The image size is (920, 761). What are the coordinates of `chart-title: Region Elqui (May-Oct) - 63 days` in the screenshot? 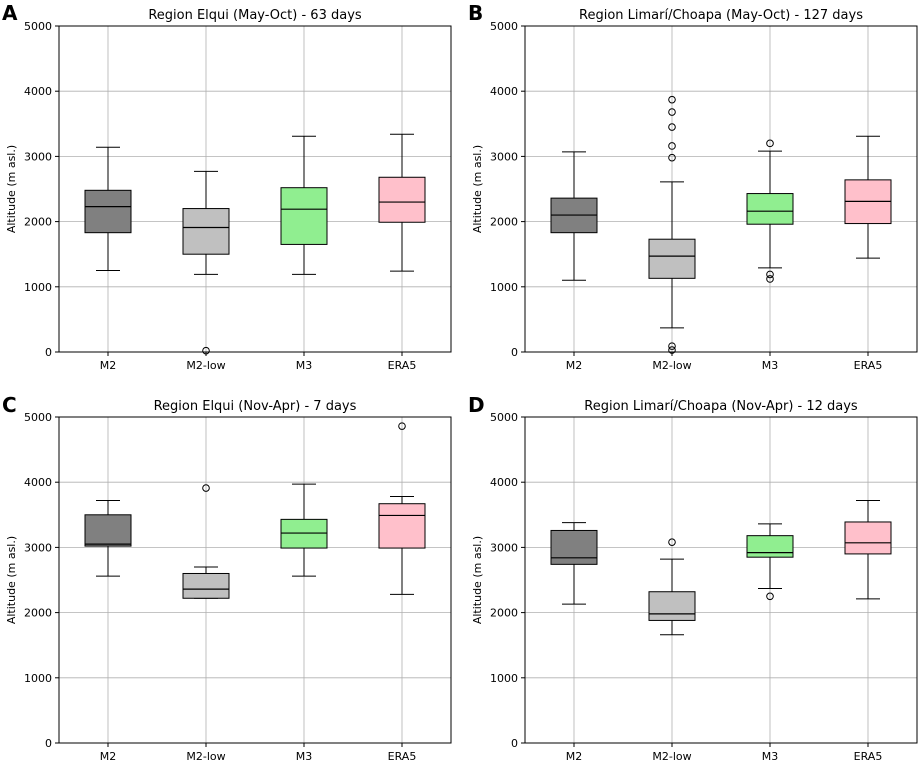 It's located at (255, 15).